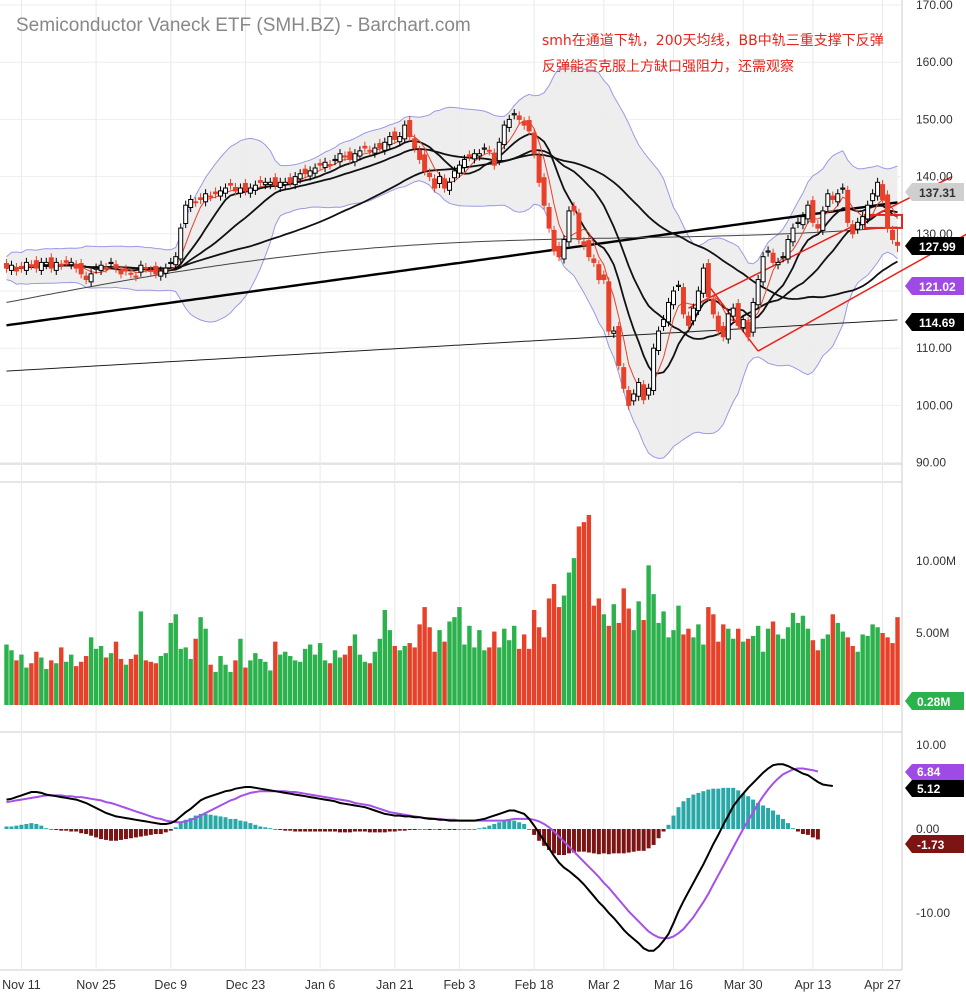 This screenshot has width=966, height=1000. What do you see at coordinates (882, 985) in the screenshot?
I see `x-tick-label: Apr 27` at bounding box center [882, 985].